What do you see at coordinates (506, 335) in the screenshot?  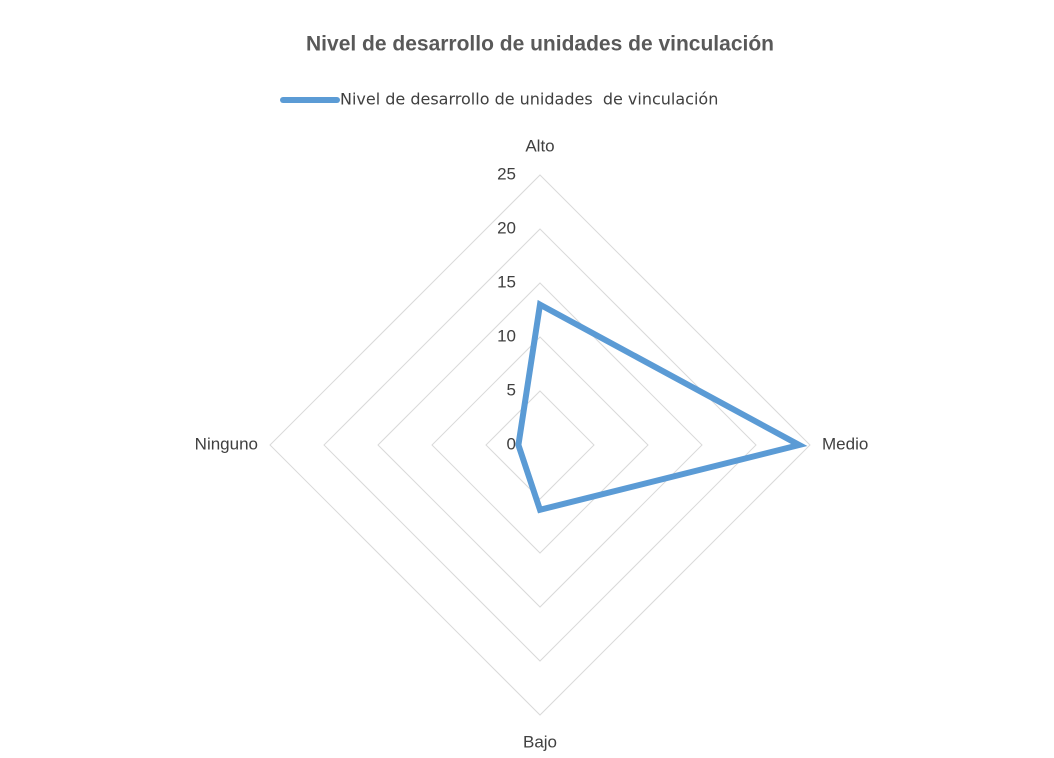 I see `r-tick-label: 10` at bounding box center [506, 335].